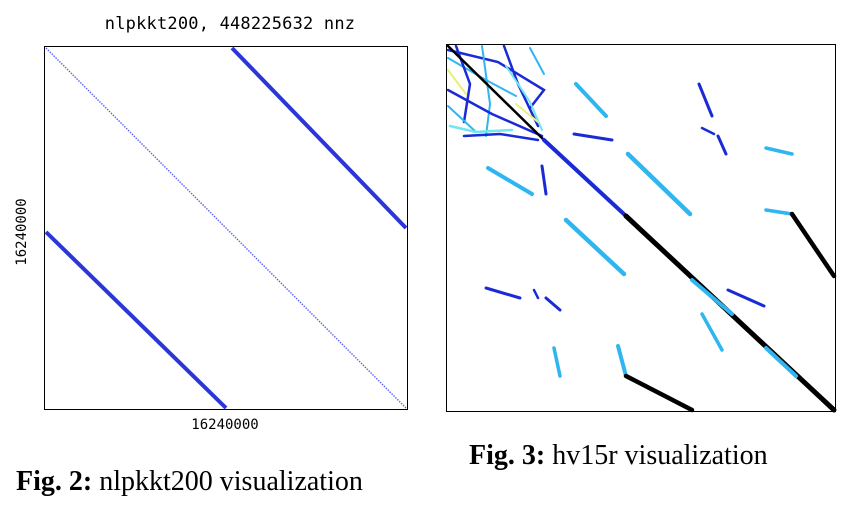 This screenshot has width=852, height=521. I want to click on fig2-caption-label: Fig. 2:, so click(54, 481).